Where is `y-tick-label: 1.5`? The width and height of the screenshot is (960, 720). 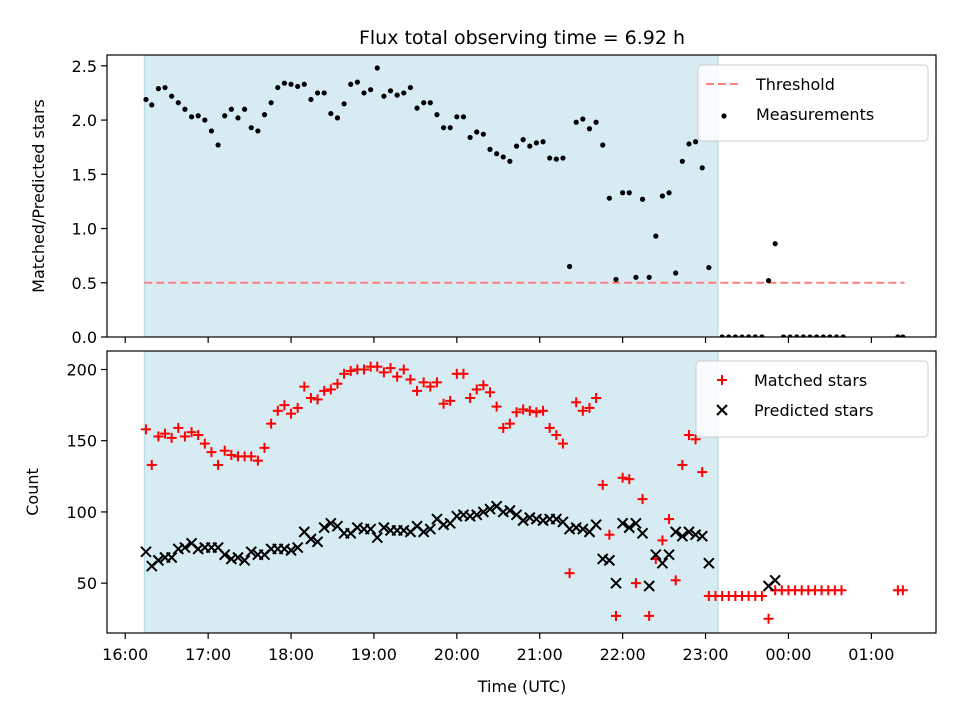
y-tick-label: 1.5 is located at coordinates (84, 174).